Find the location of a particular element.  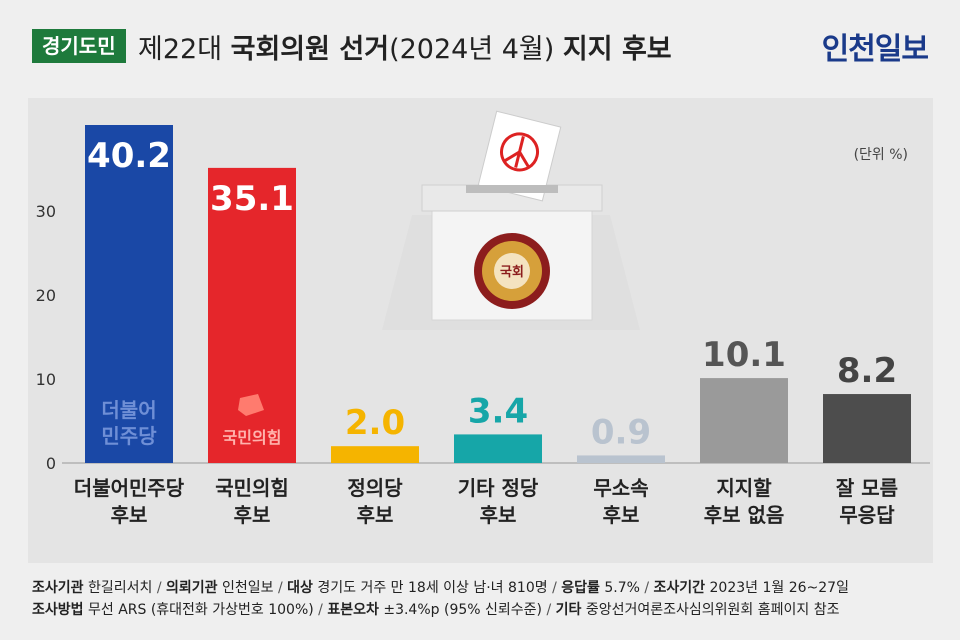

data-label: 2.0 is located at coordinates (375, 423).